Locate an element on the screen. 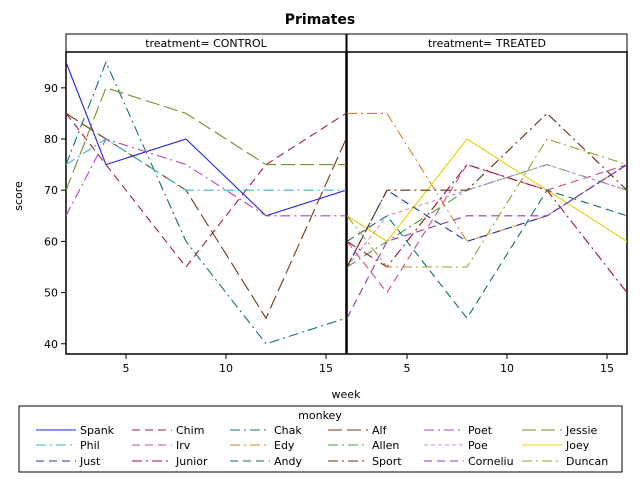 The height and width of the screenshot is (480, 640). series-line-andy is located at coordinates (487, 254).